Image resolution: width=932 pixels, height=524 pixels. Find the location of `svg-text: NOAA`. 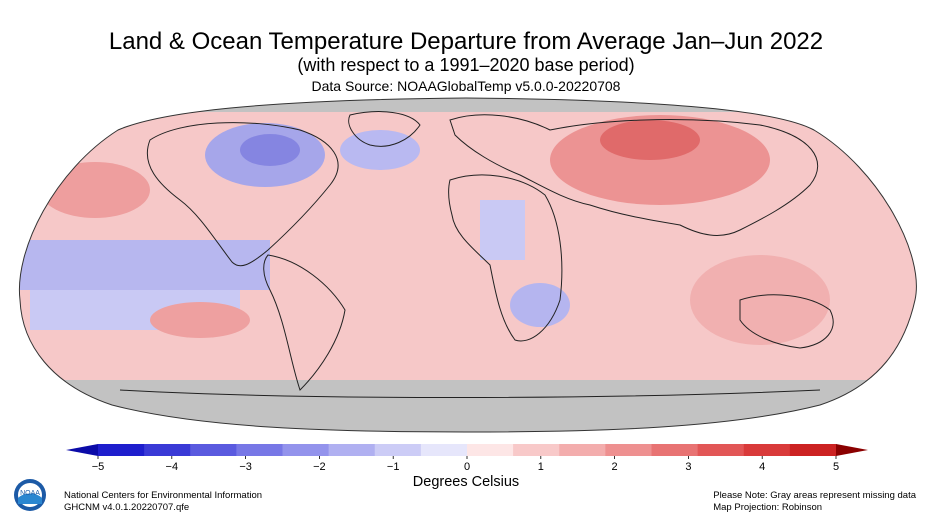

svg-text: NOAA is located at coordinates (30, 493).